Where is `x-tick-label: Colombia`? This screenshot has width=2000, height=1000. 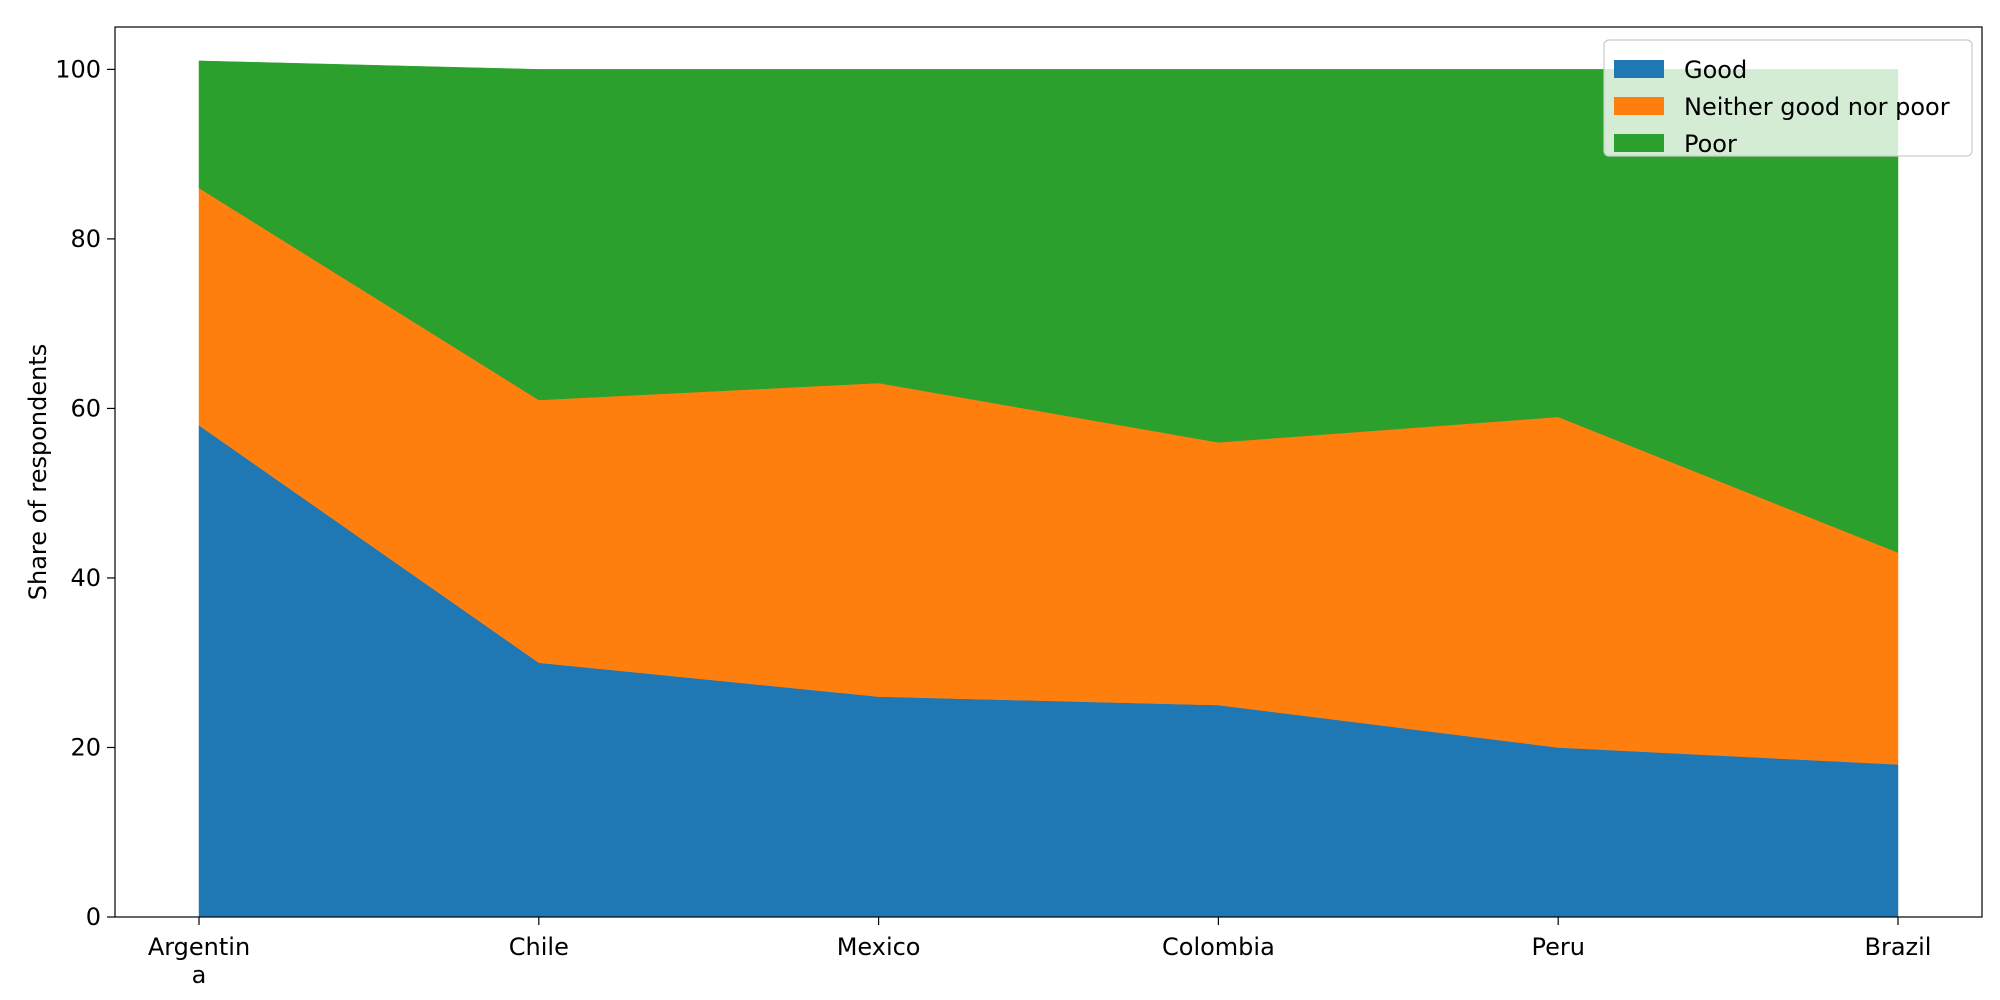
x-tick-label: Colombia is located at coordinates (1218, 947).